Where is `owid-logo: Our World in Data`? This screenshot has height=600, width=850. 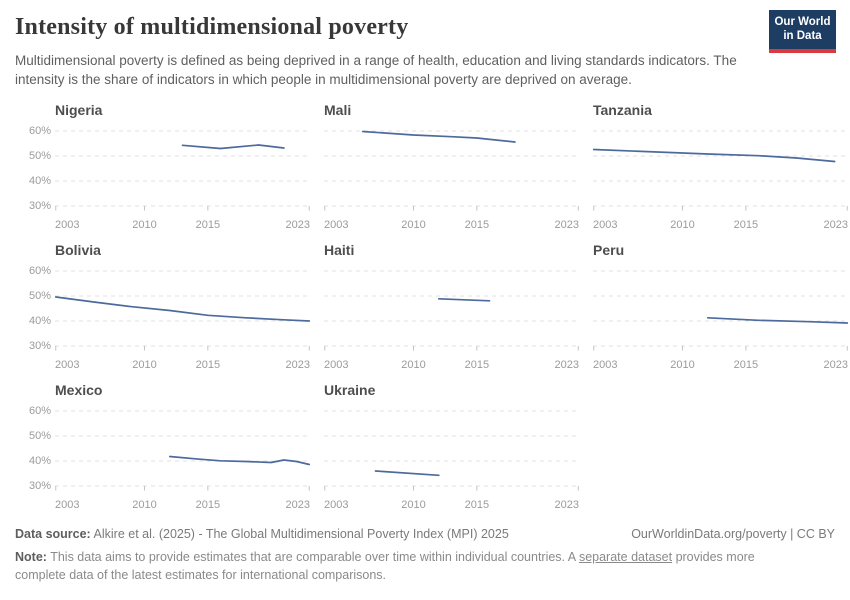
owid-logo: Our World in Data is located at coordinates (802, 31).